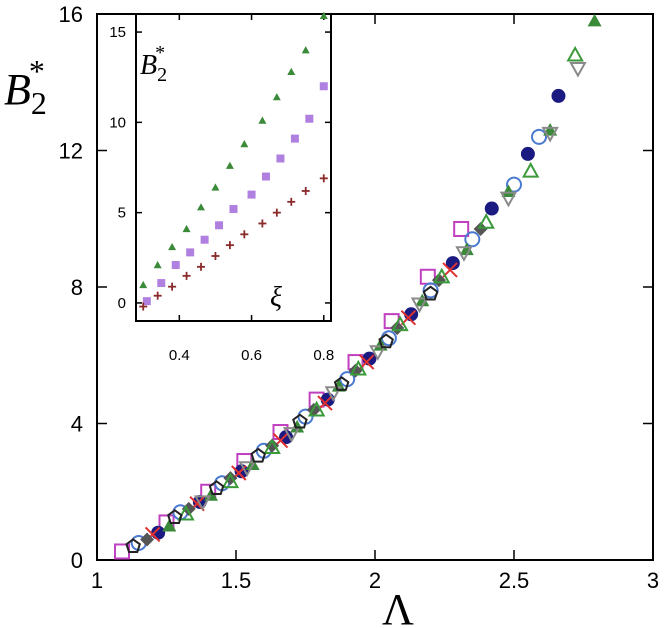 The width and height of the screenshot is (664, 628). What do you see at coordinates (71, 151) in the screenshot?
I see `y-tick-label: 12` at bounding box center [71, 151].